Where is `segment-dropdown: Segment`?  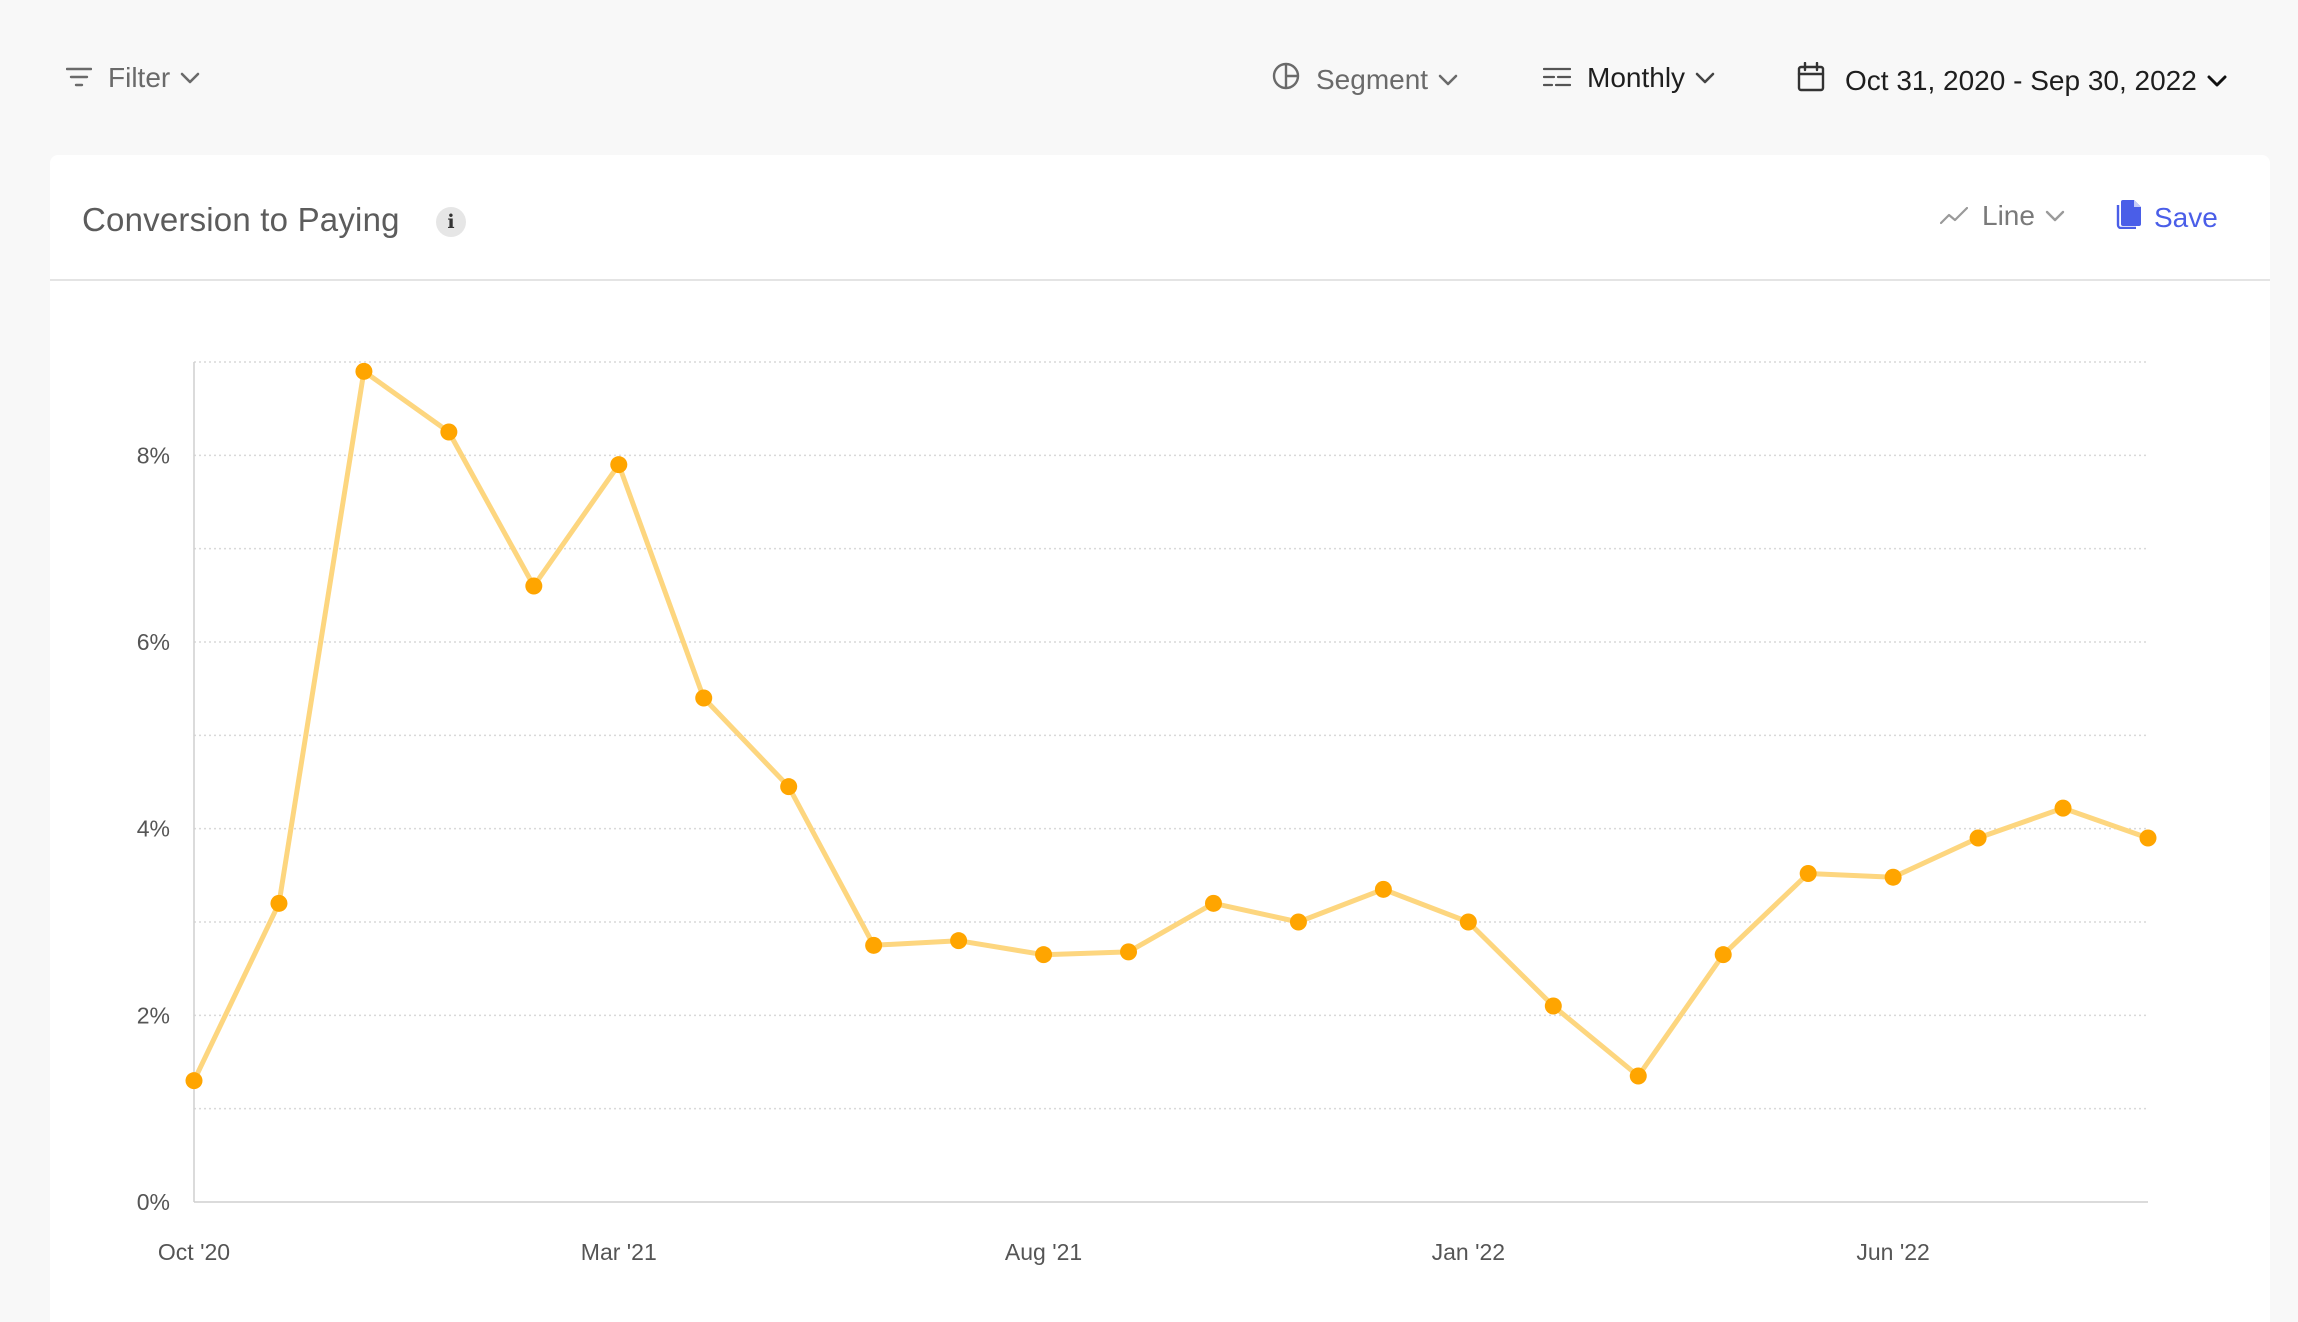
segment-dropdown: Segment is located at coordinates (1365, 79).